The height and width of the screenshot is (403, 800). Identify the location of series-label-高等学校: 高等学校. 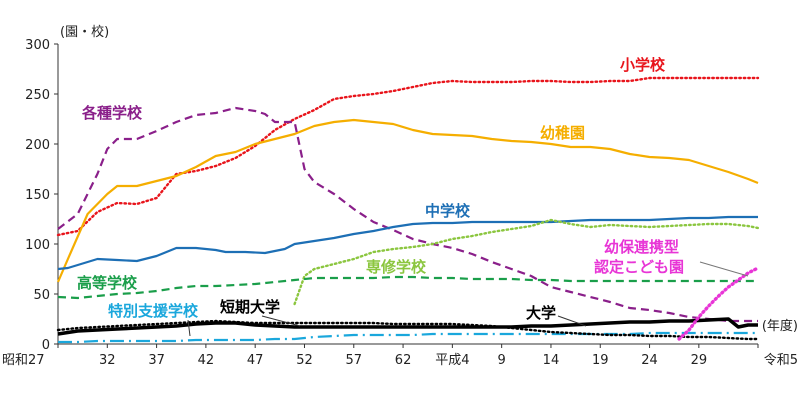
(107, 283).